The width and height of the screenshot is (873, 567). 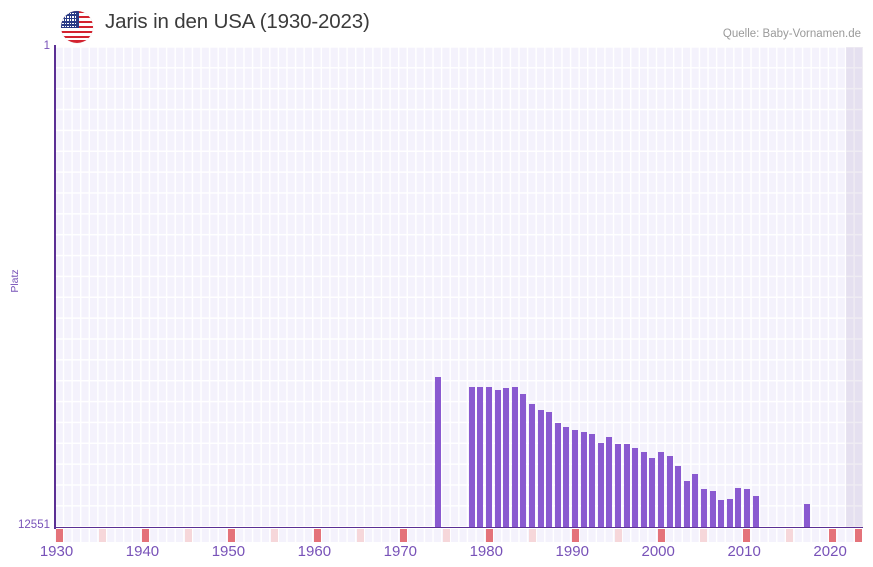 What do you see at coordinates (400, 551) in the screenshot?
I see `x-axis-tick-label: 1970` at bounding box center [400, 551].